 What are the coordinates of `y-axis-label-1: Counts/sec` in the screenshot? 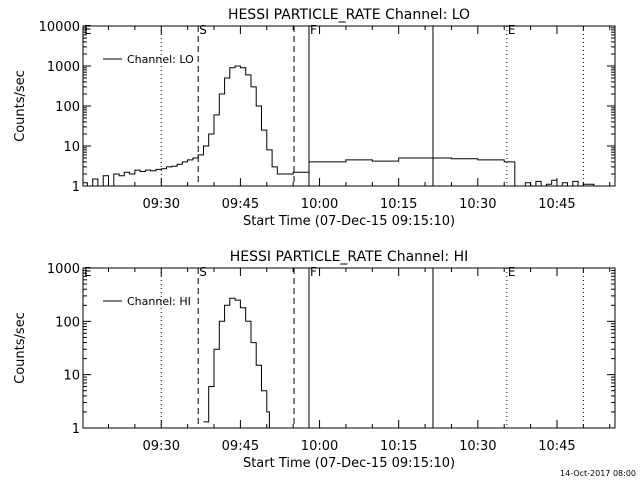 It's located at (20, 348).